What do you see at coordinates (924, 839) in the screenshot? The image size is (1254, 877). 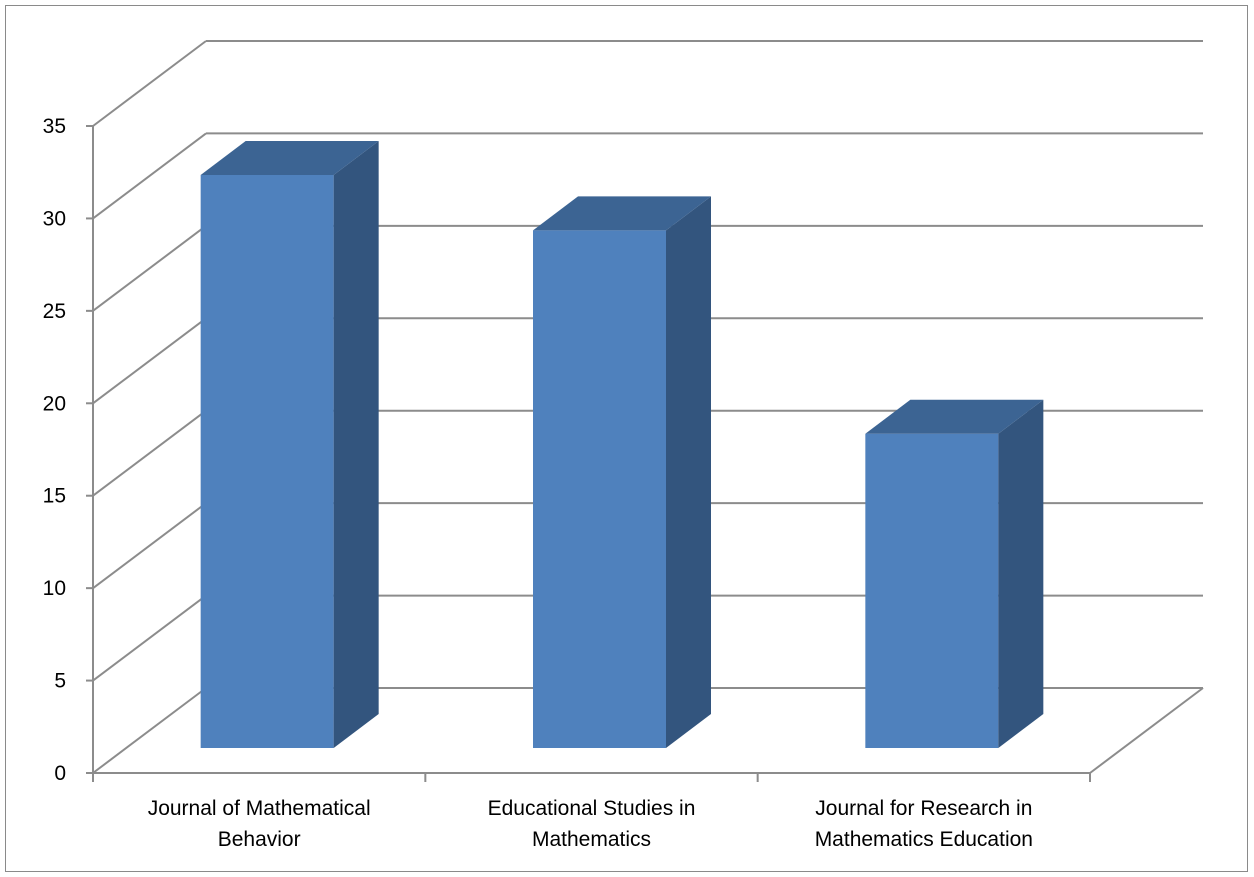 I see `x-category-label-line: Mathematics Education` at bounding box center [924, 839].